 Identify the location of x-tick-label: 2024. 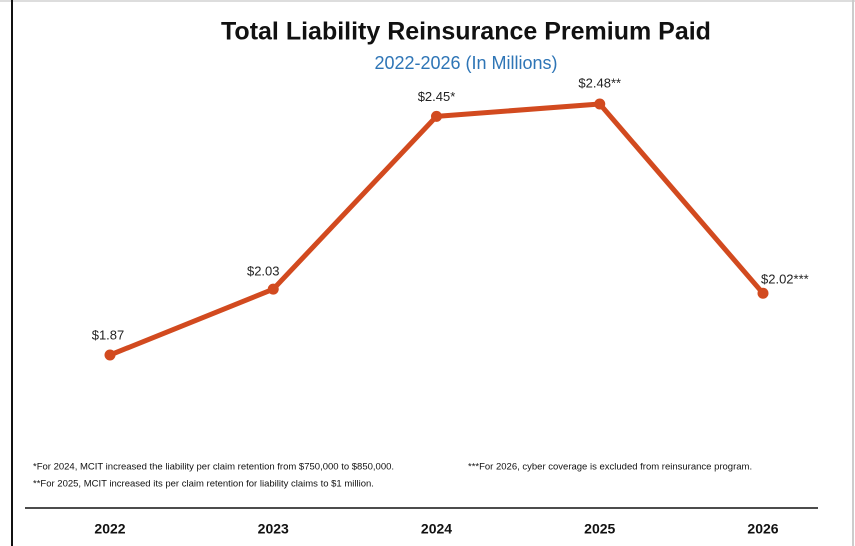
(436, 529).